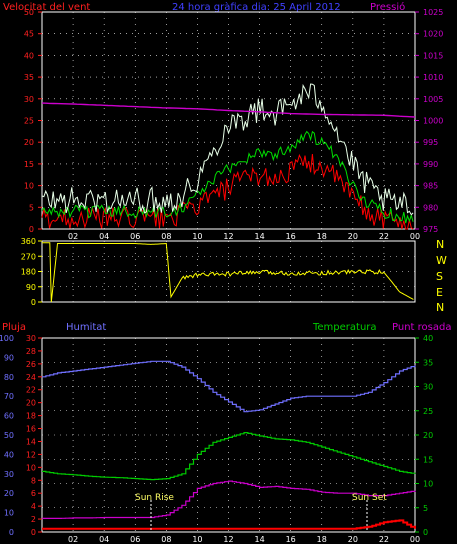 The width and height of the screenshot is (457, 544). Describe the element at coordinates (425, 508) in the screenshot. I see `temperature-tick-label: 5` at that location.